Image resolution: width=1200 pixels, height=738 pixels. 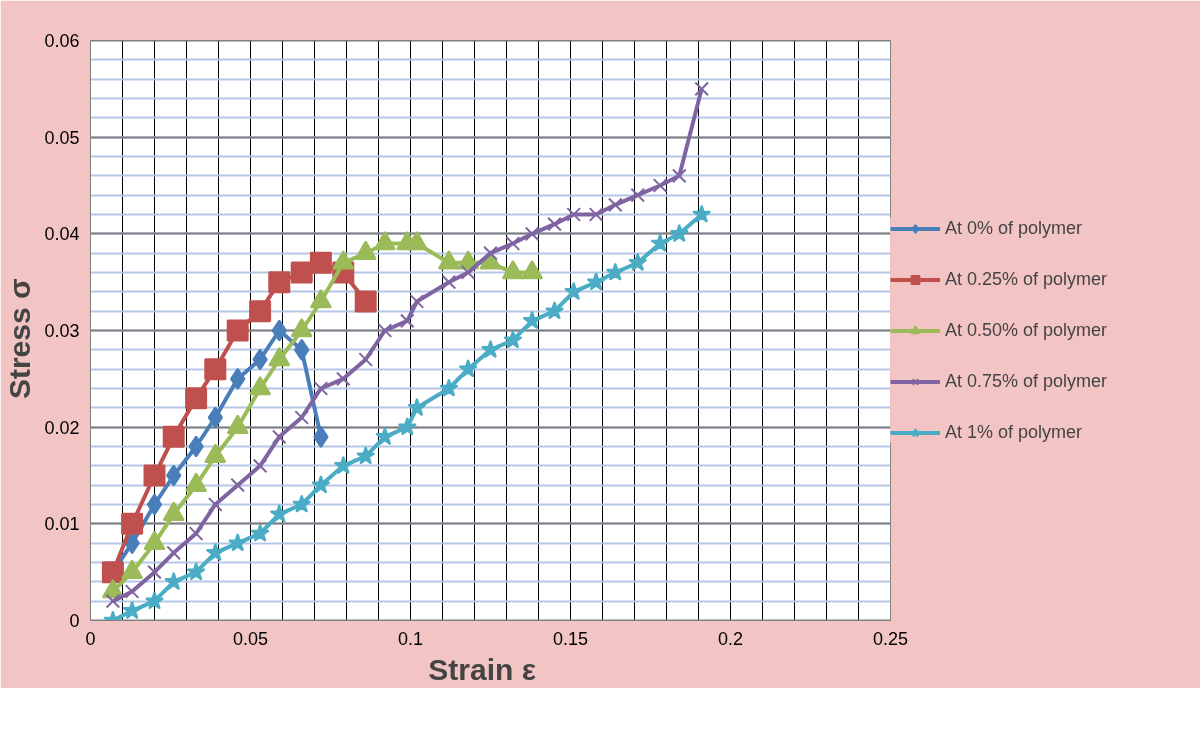 What do you see at coordinates (20, 339) in the screenshot?
I see `y-axis-title: Stress σ` at bounding box center [20, 339].